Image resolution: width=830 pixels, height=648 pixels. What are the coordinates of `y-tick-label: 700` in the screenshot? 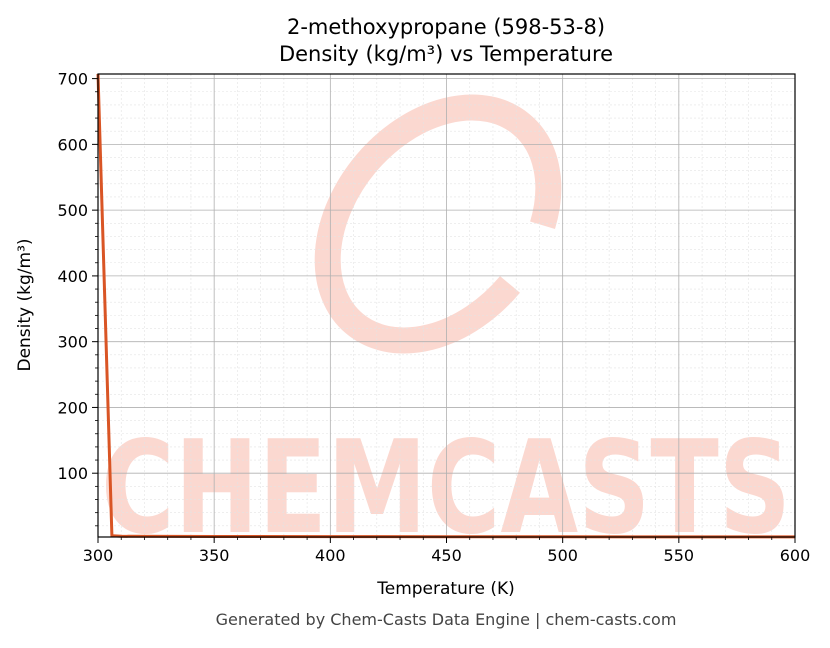 It's located at (72, 79).